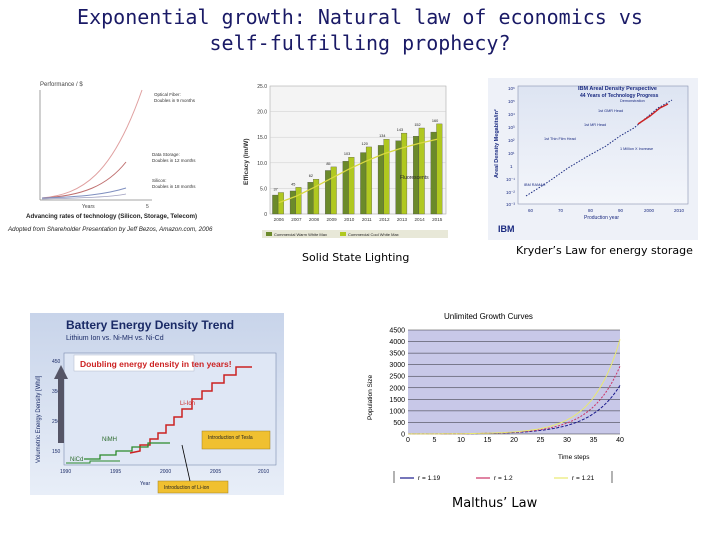 Image resolution: width=720 pixels, height=540 pixels. I want to click on ssl-bar-label: 152, so click(417, 125).